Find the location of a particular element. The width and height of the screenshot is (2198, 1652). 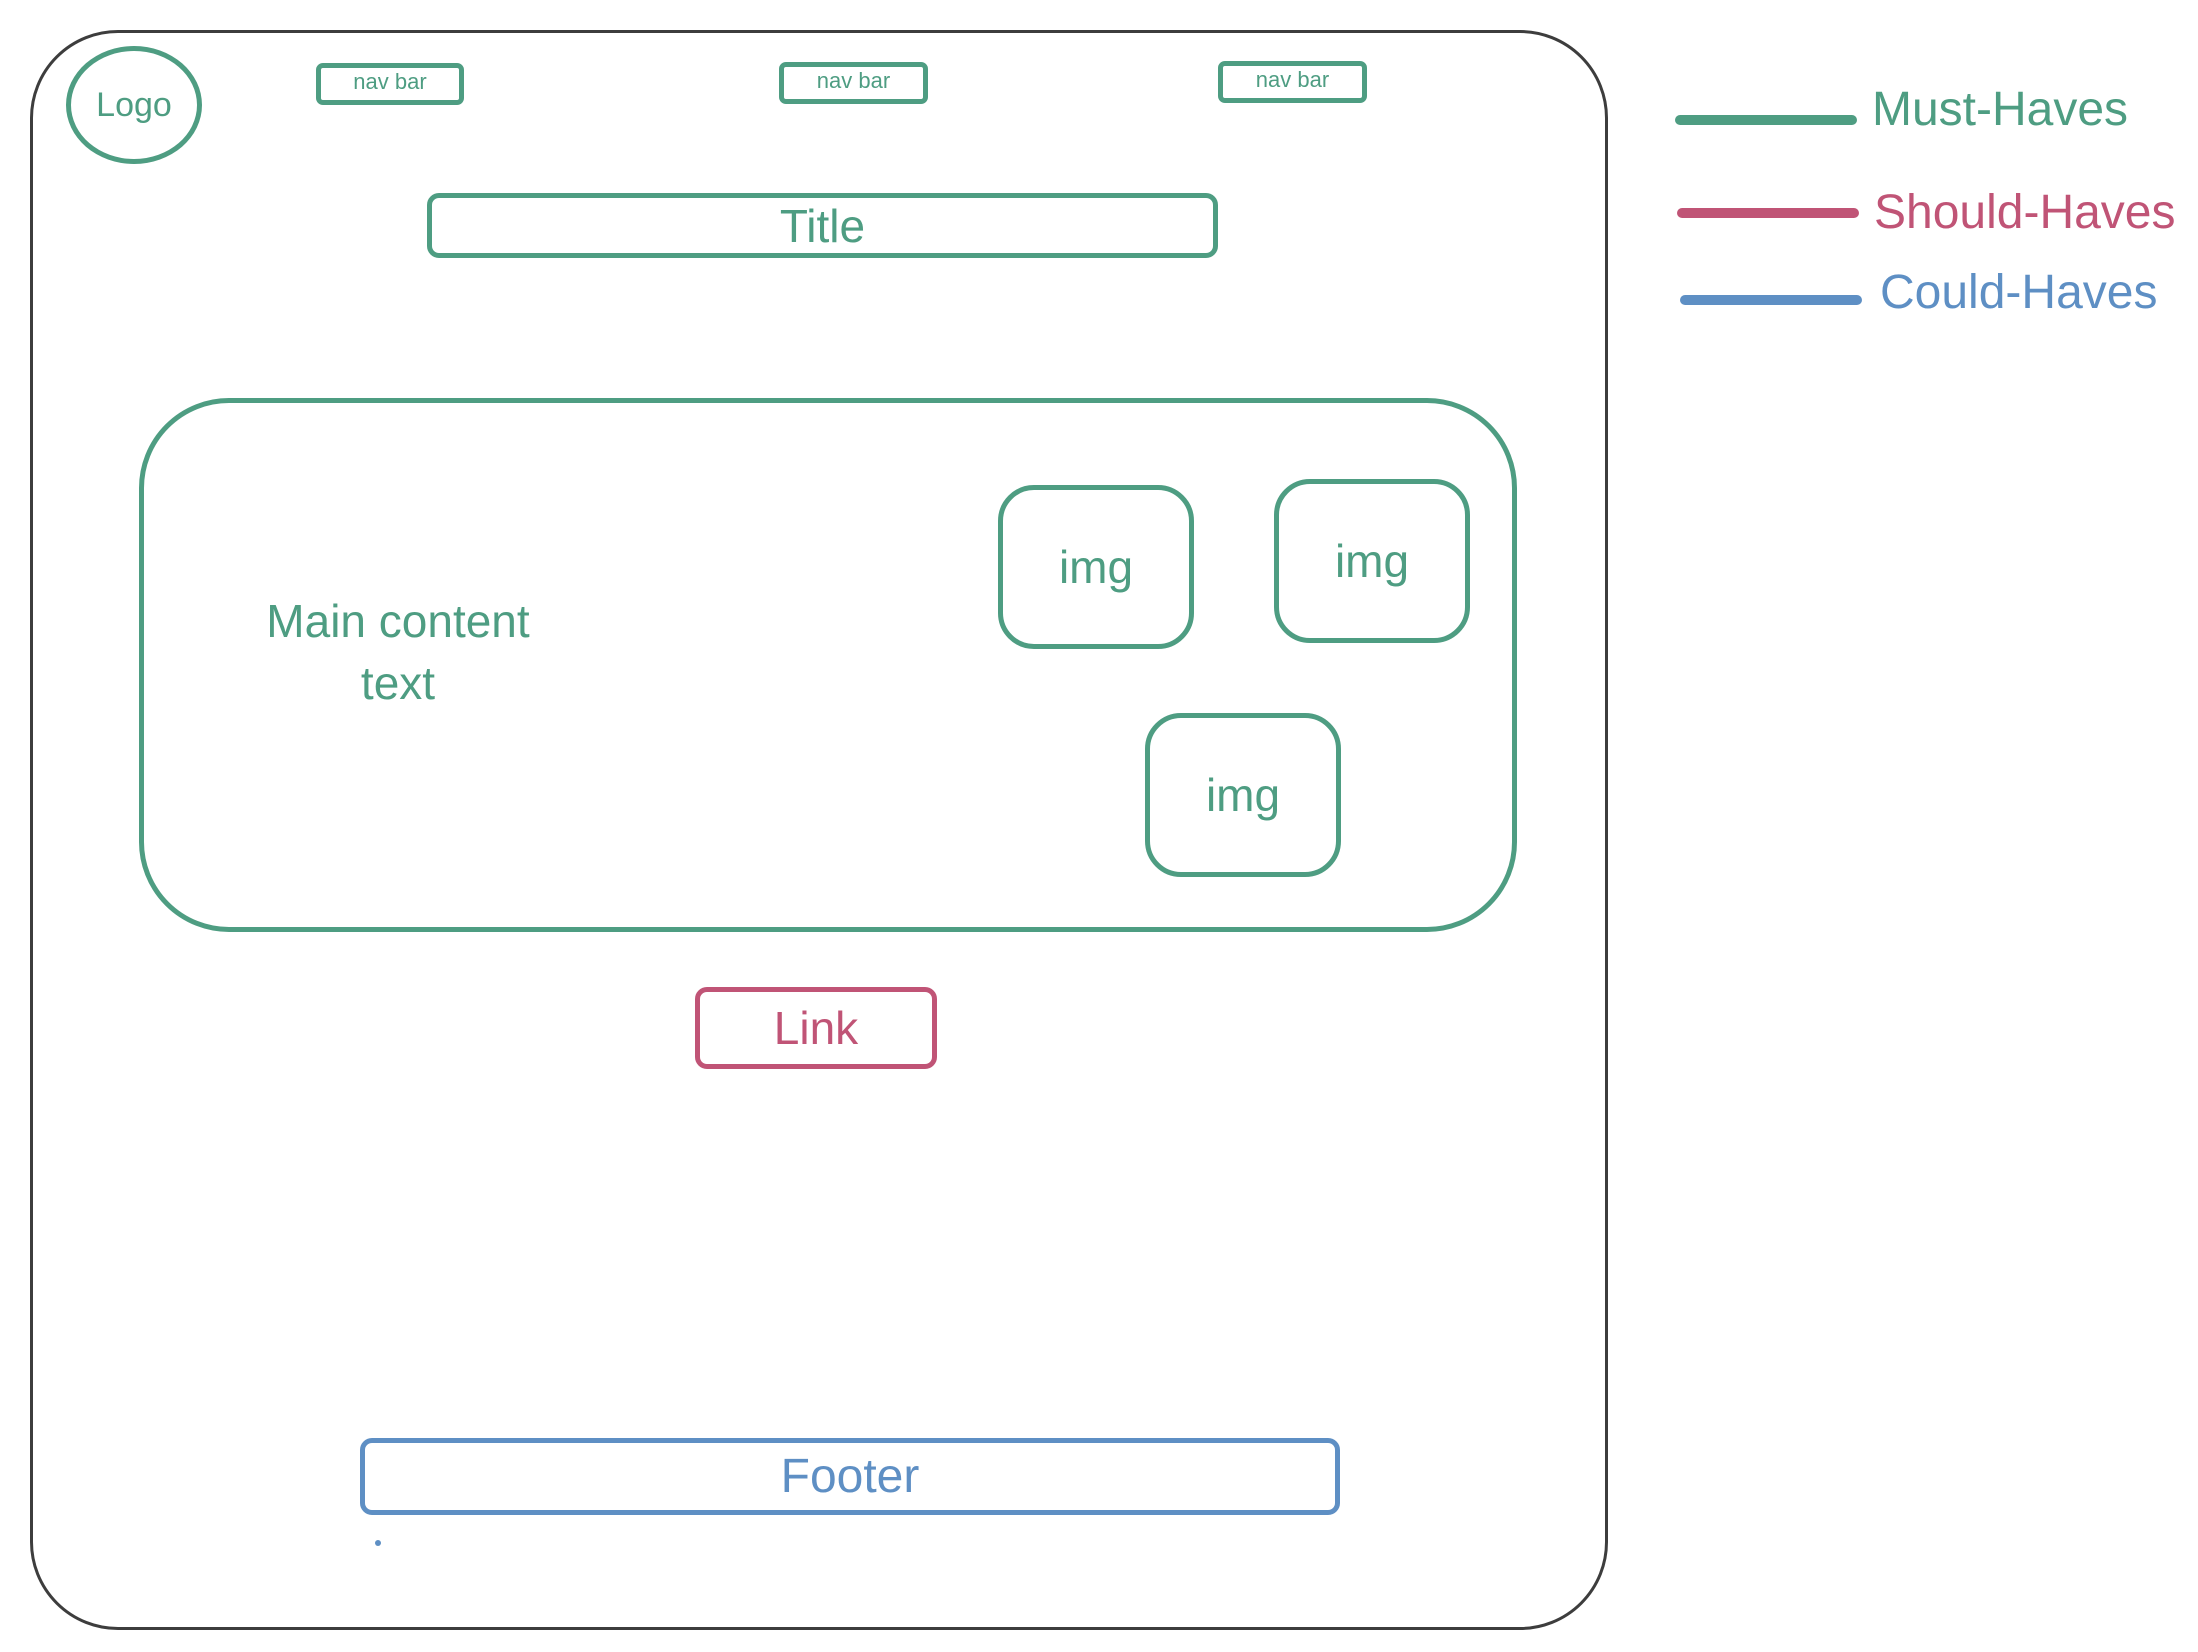

nav-bar-item-2: nav bar is located at coordinates (853, 83).